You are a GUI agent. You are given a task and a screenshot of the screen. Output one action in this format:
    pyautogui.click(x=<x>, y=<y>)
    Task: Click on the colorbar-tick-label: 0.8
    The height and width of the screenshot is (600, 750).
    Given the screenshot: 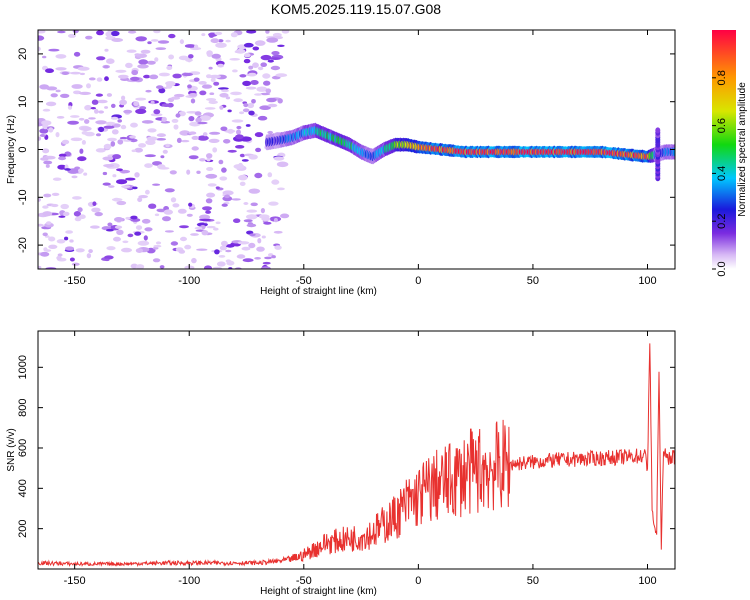 What is the action you would take?
    pyautogui.click(x=722, y=77)
    